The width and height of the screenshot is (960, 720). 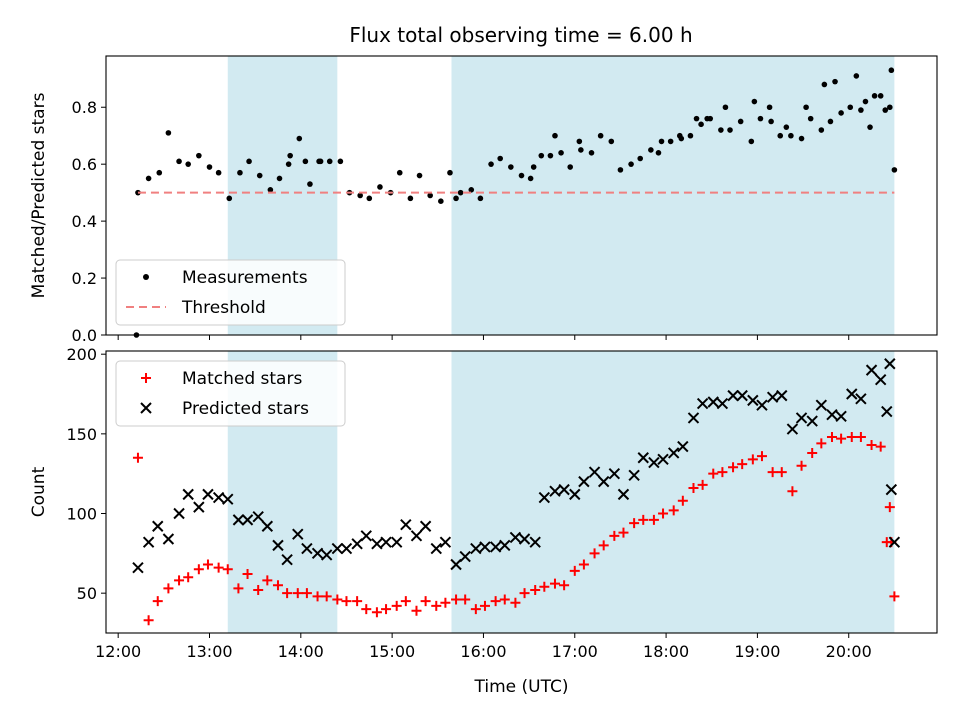 I want to click on y-tick-label: 0.4, so click(x=84, y=221).